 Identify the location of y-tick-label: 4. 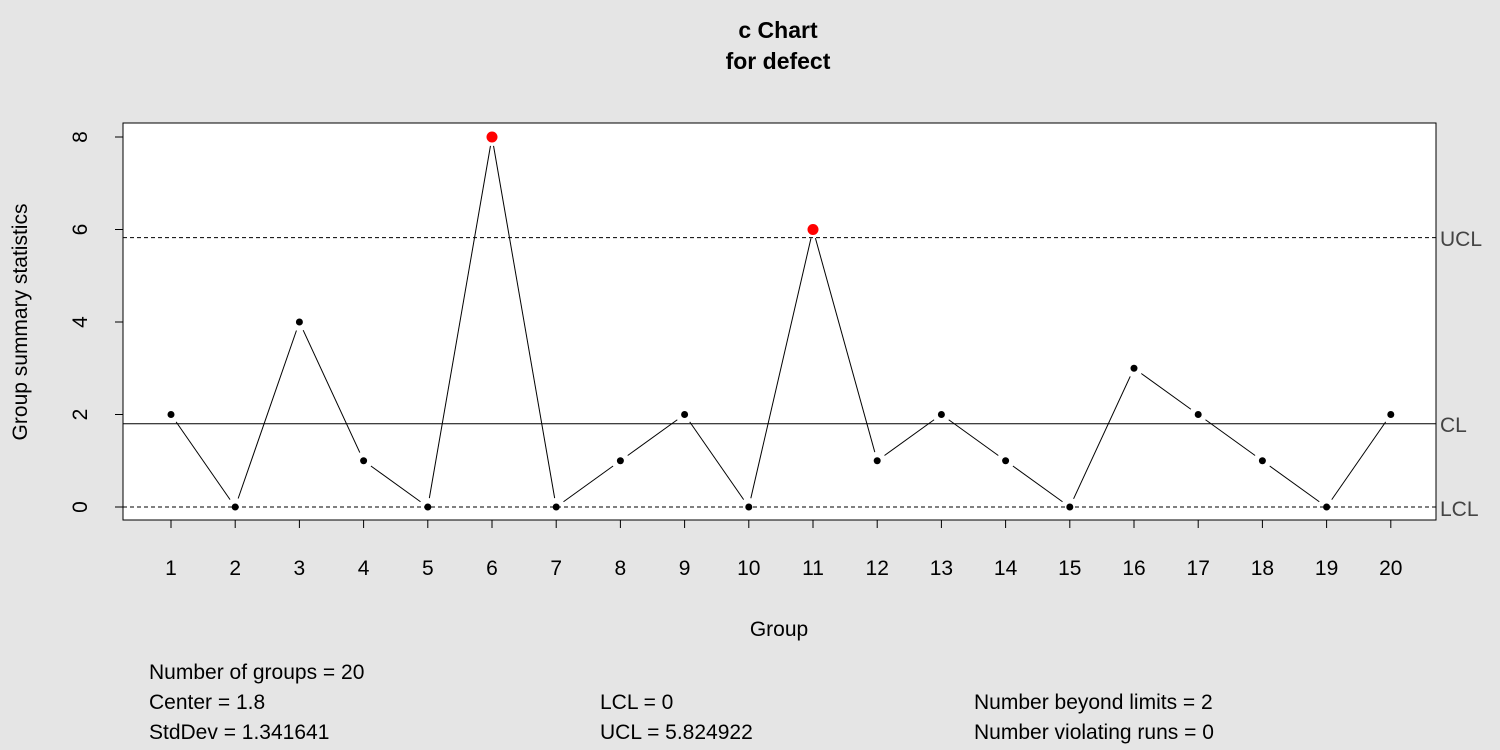
(80, 322).